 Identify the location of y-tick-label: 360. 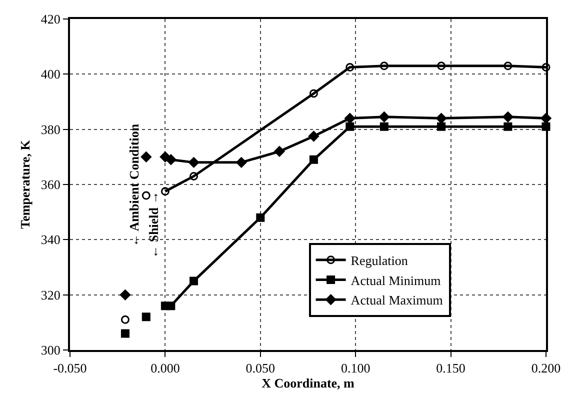
(50, 184).